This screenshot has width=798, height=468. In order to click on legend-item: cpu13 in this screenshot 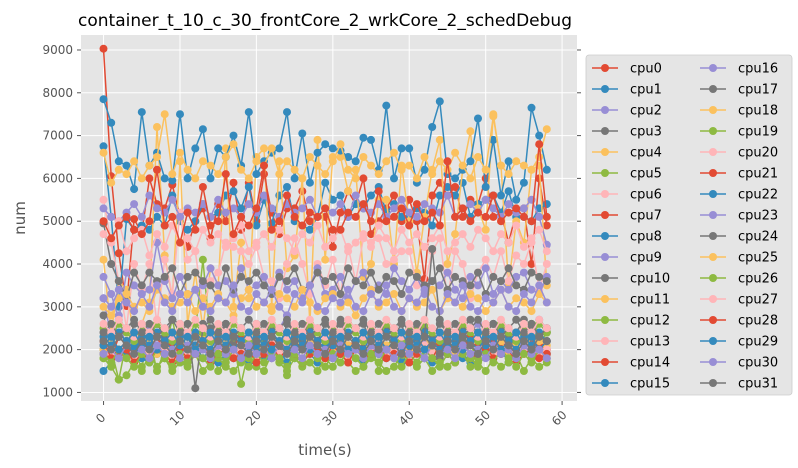, I will do `click(631, 342)`.